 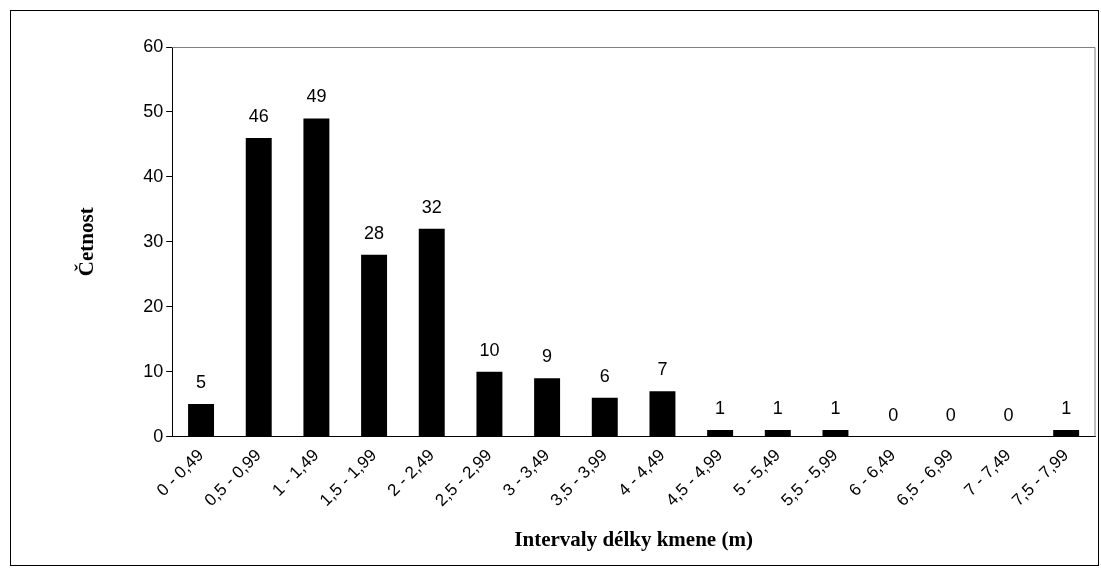 I want to click on data-label: 49, so click(x=316, y=96).